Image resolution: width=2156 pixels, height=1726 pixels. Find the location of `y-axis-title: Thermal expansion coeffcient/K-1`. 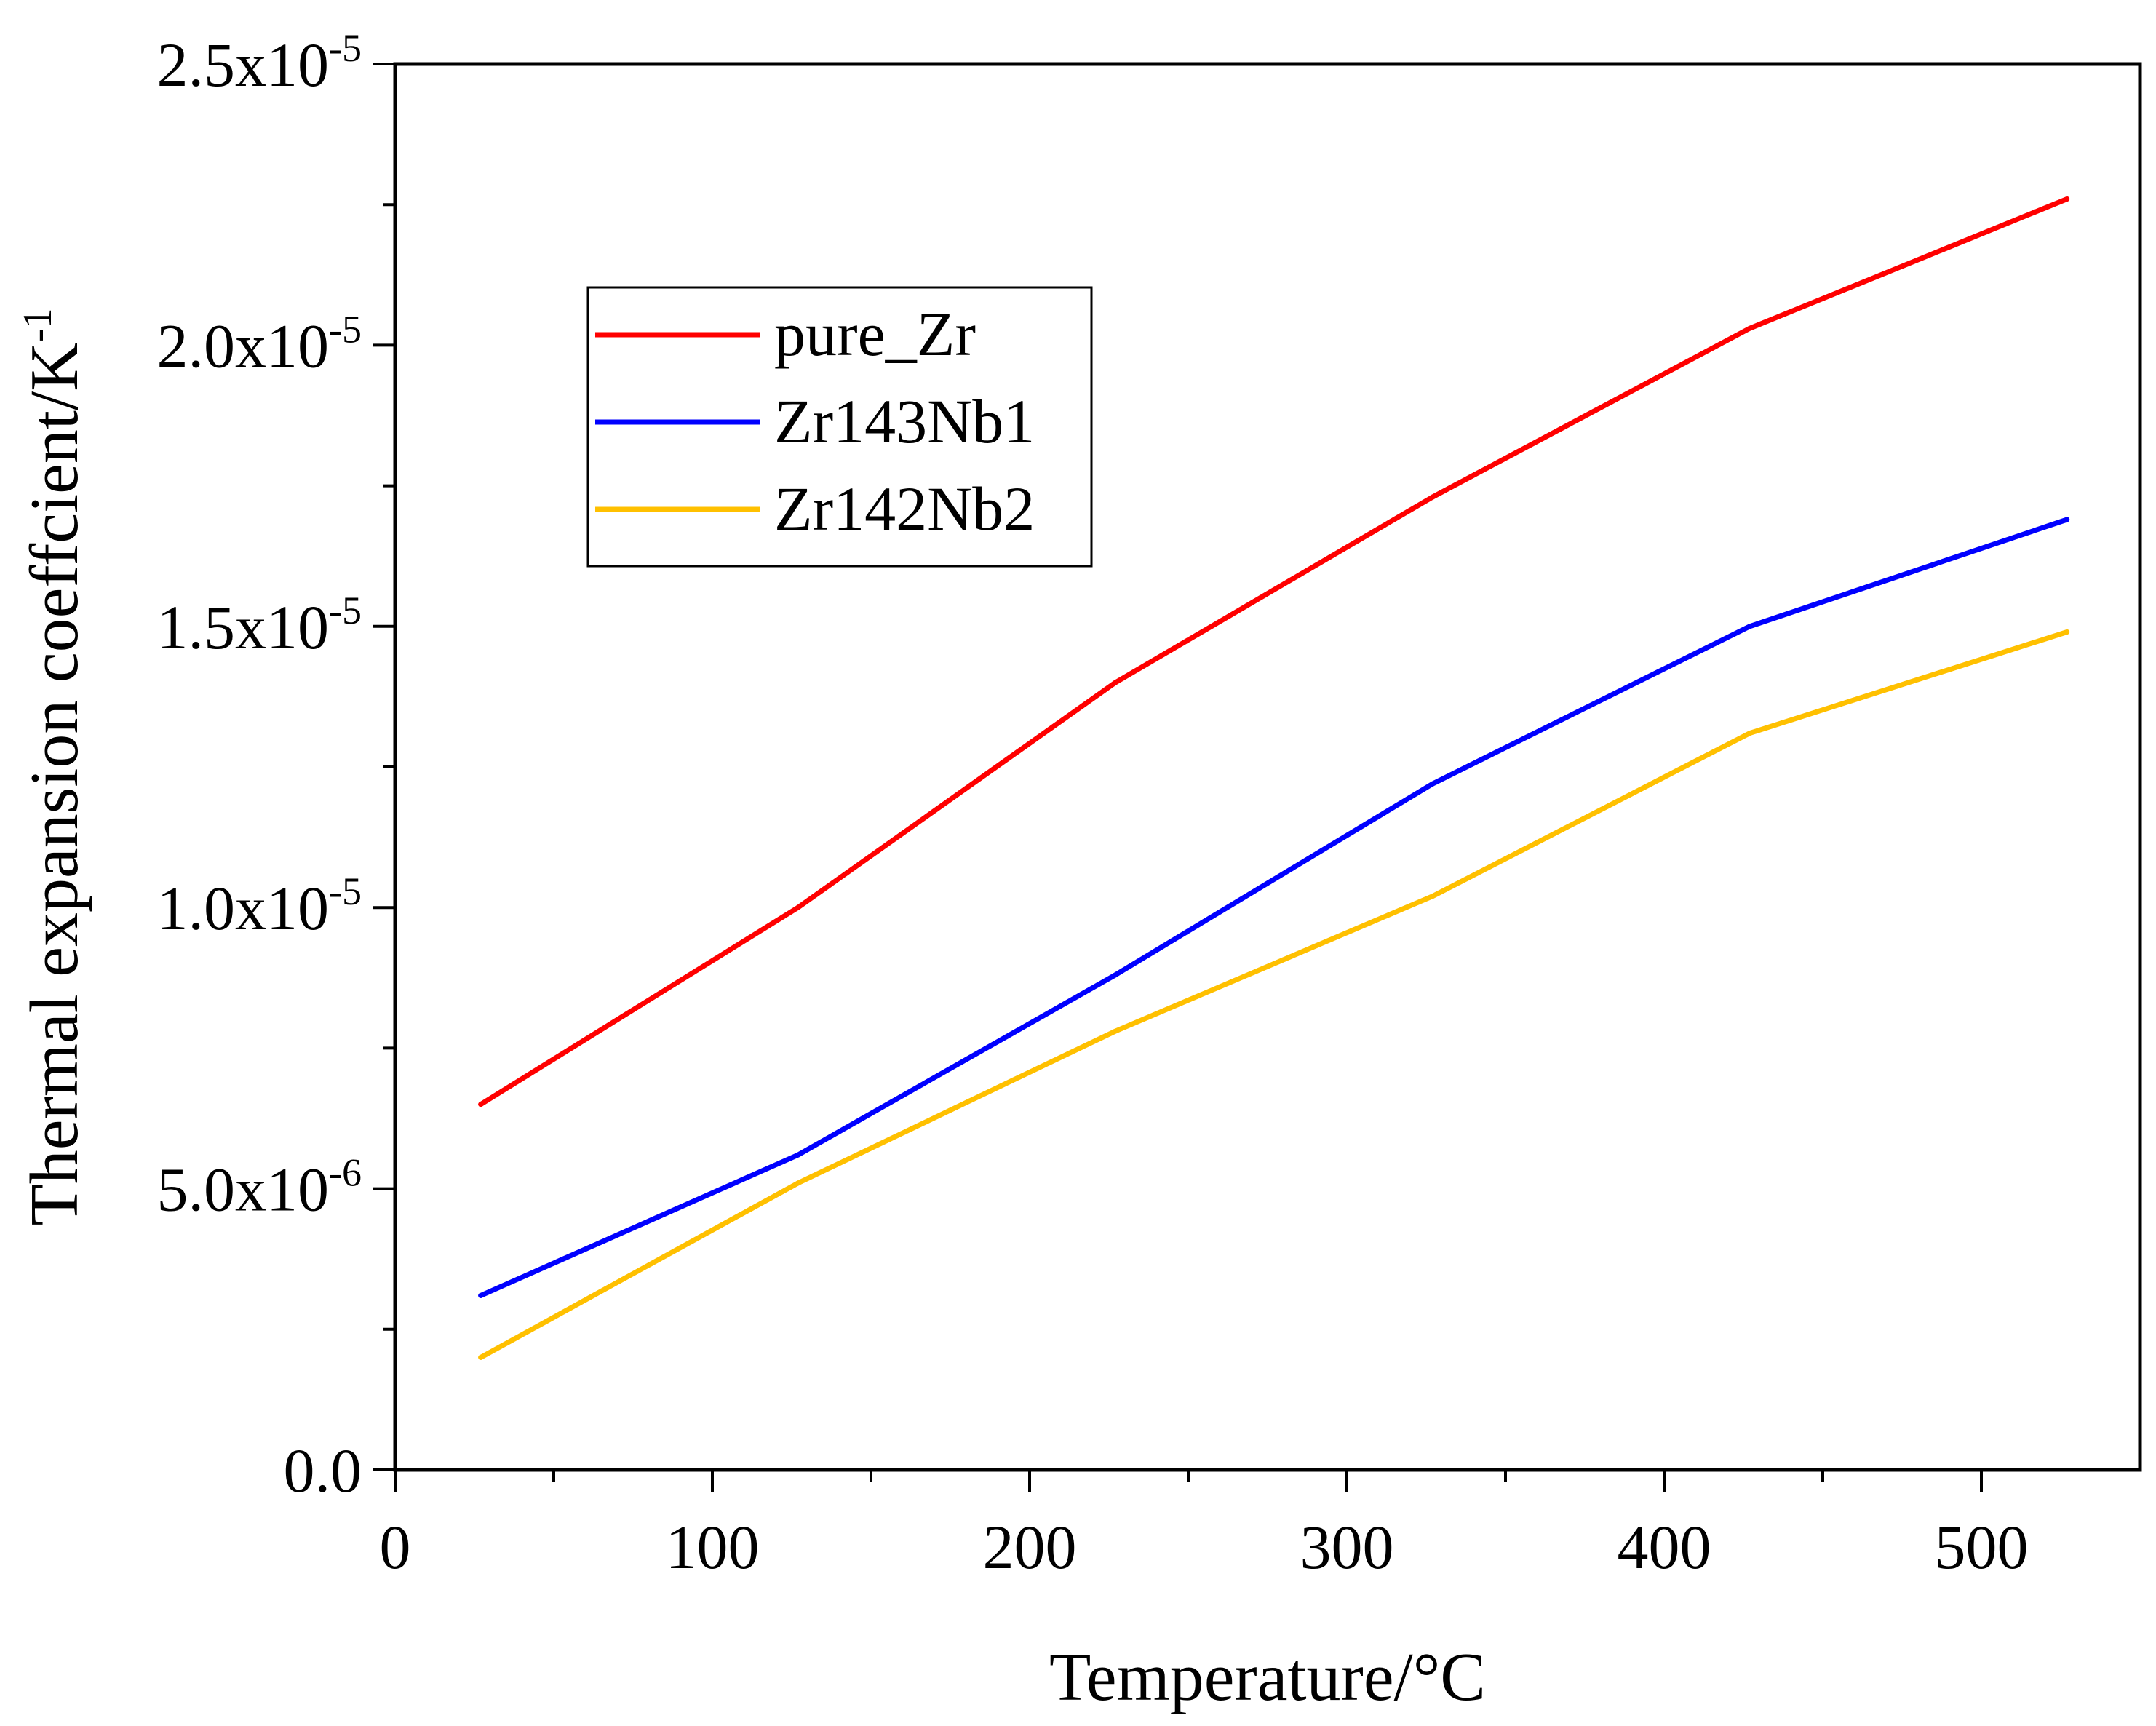

y-axis-title: Thermal expansion coeffcient/K-1 is located at coordinates (54, 766).